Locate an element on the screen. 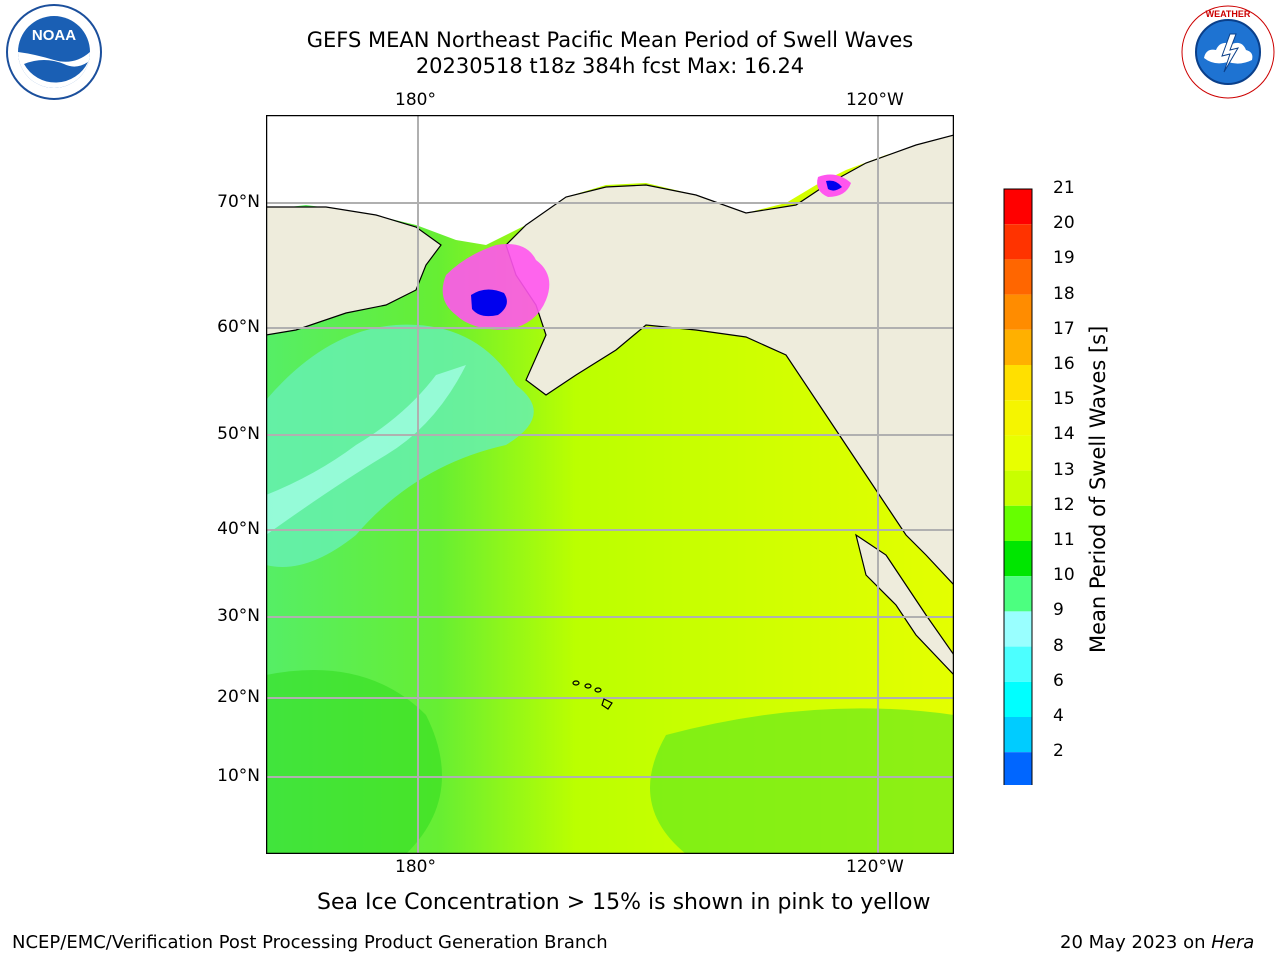 This screenshot has height=960, width=1280. colorbar-tick-label: 6 is located at coordinates (1058, 680).